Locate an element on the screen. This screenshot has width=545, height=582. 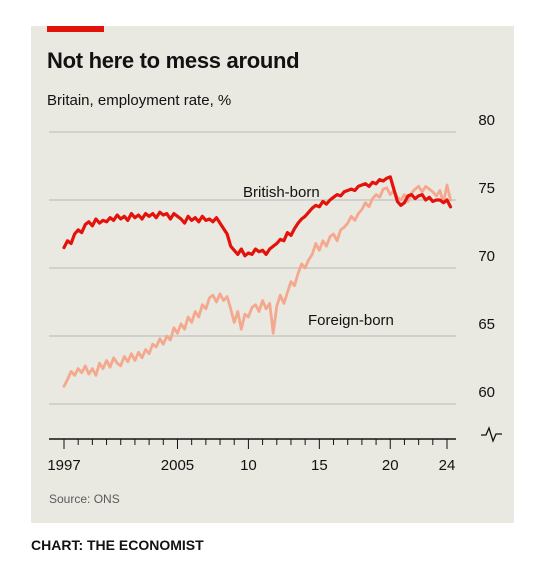
x-tick-label-24: 24 is located at coordinates (447, 465).